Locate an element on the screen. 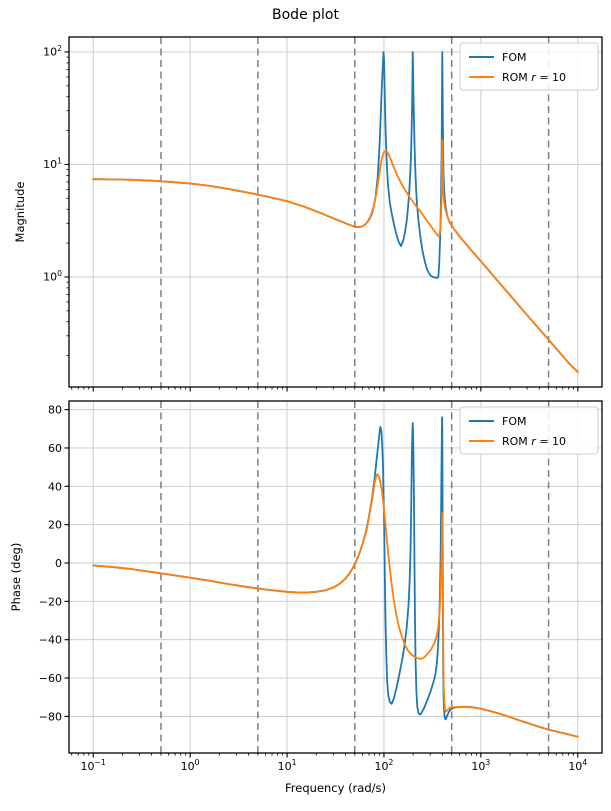  tick-labels: 10⁰ 10¹ 10² is located at coordinates (52, 164).